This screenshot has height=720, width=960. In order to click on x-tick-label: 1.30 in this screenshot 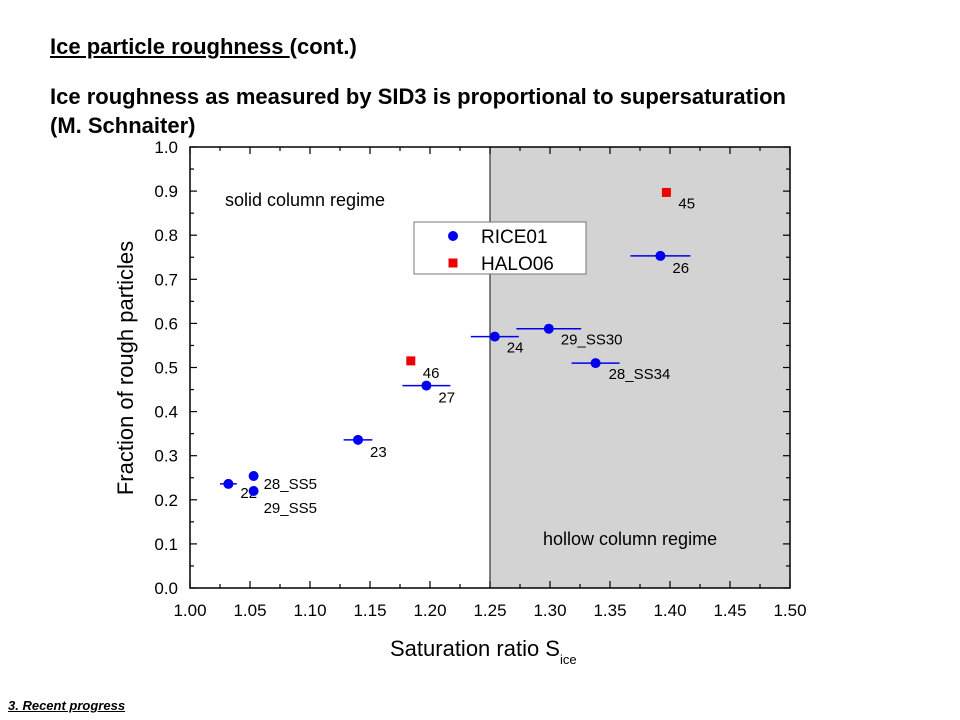, I will do `click(549, 610)`.